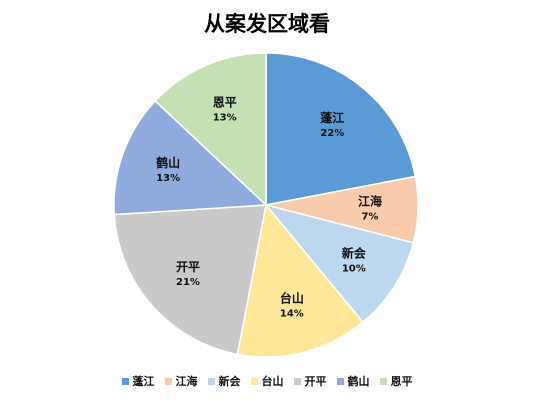 The image size is (534, 400). Describe the element at coordinates (225, 102) in the screenshot. I see `slice-category-label-7: 恩平` at that location.